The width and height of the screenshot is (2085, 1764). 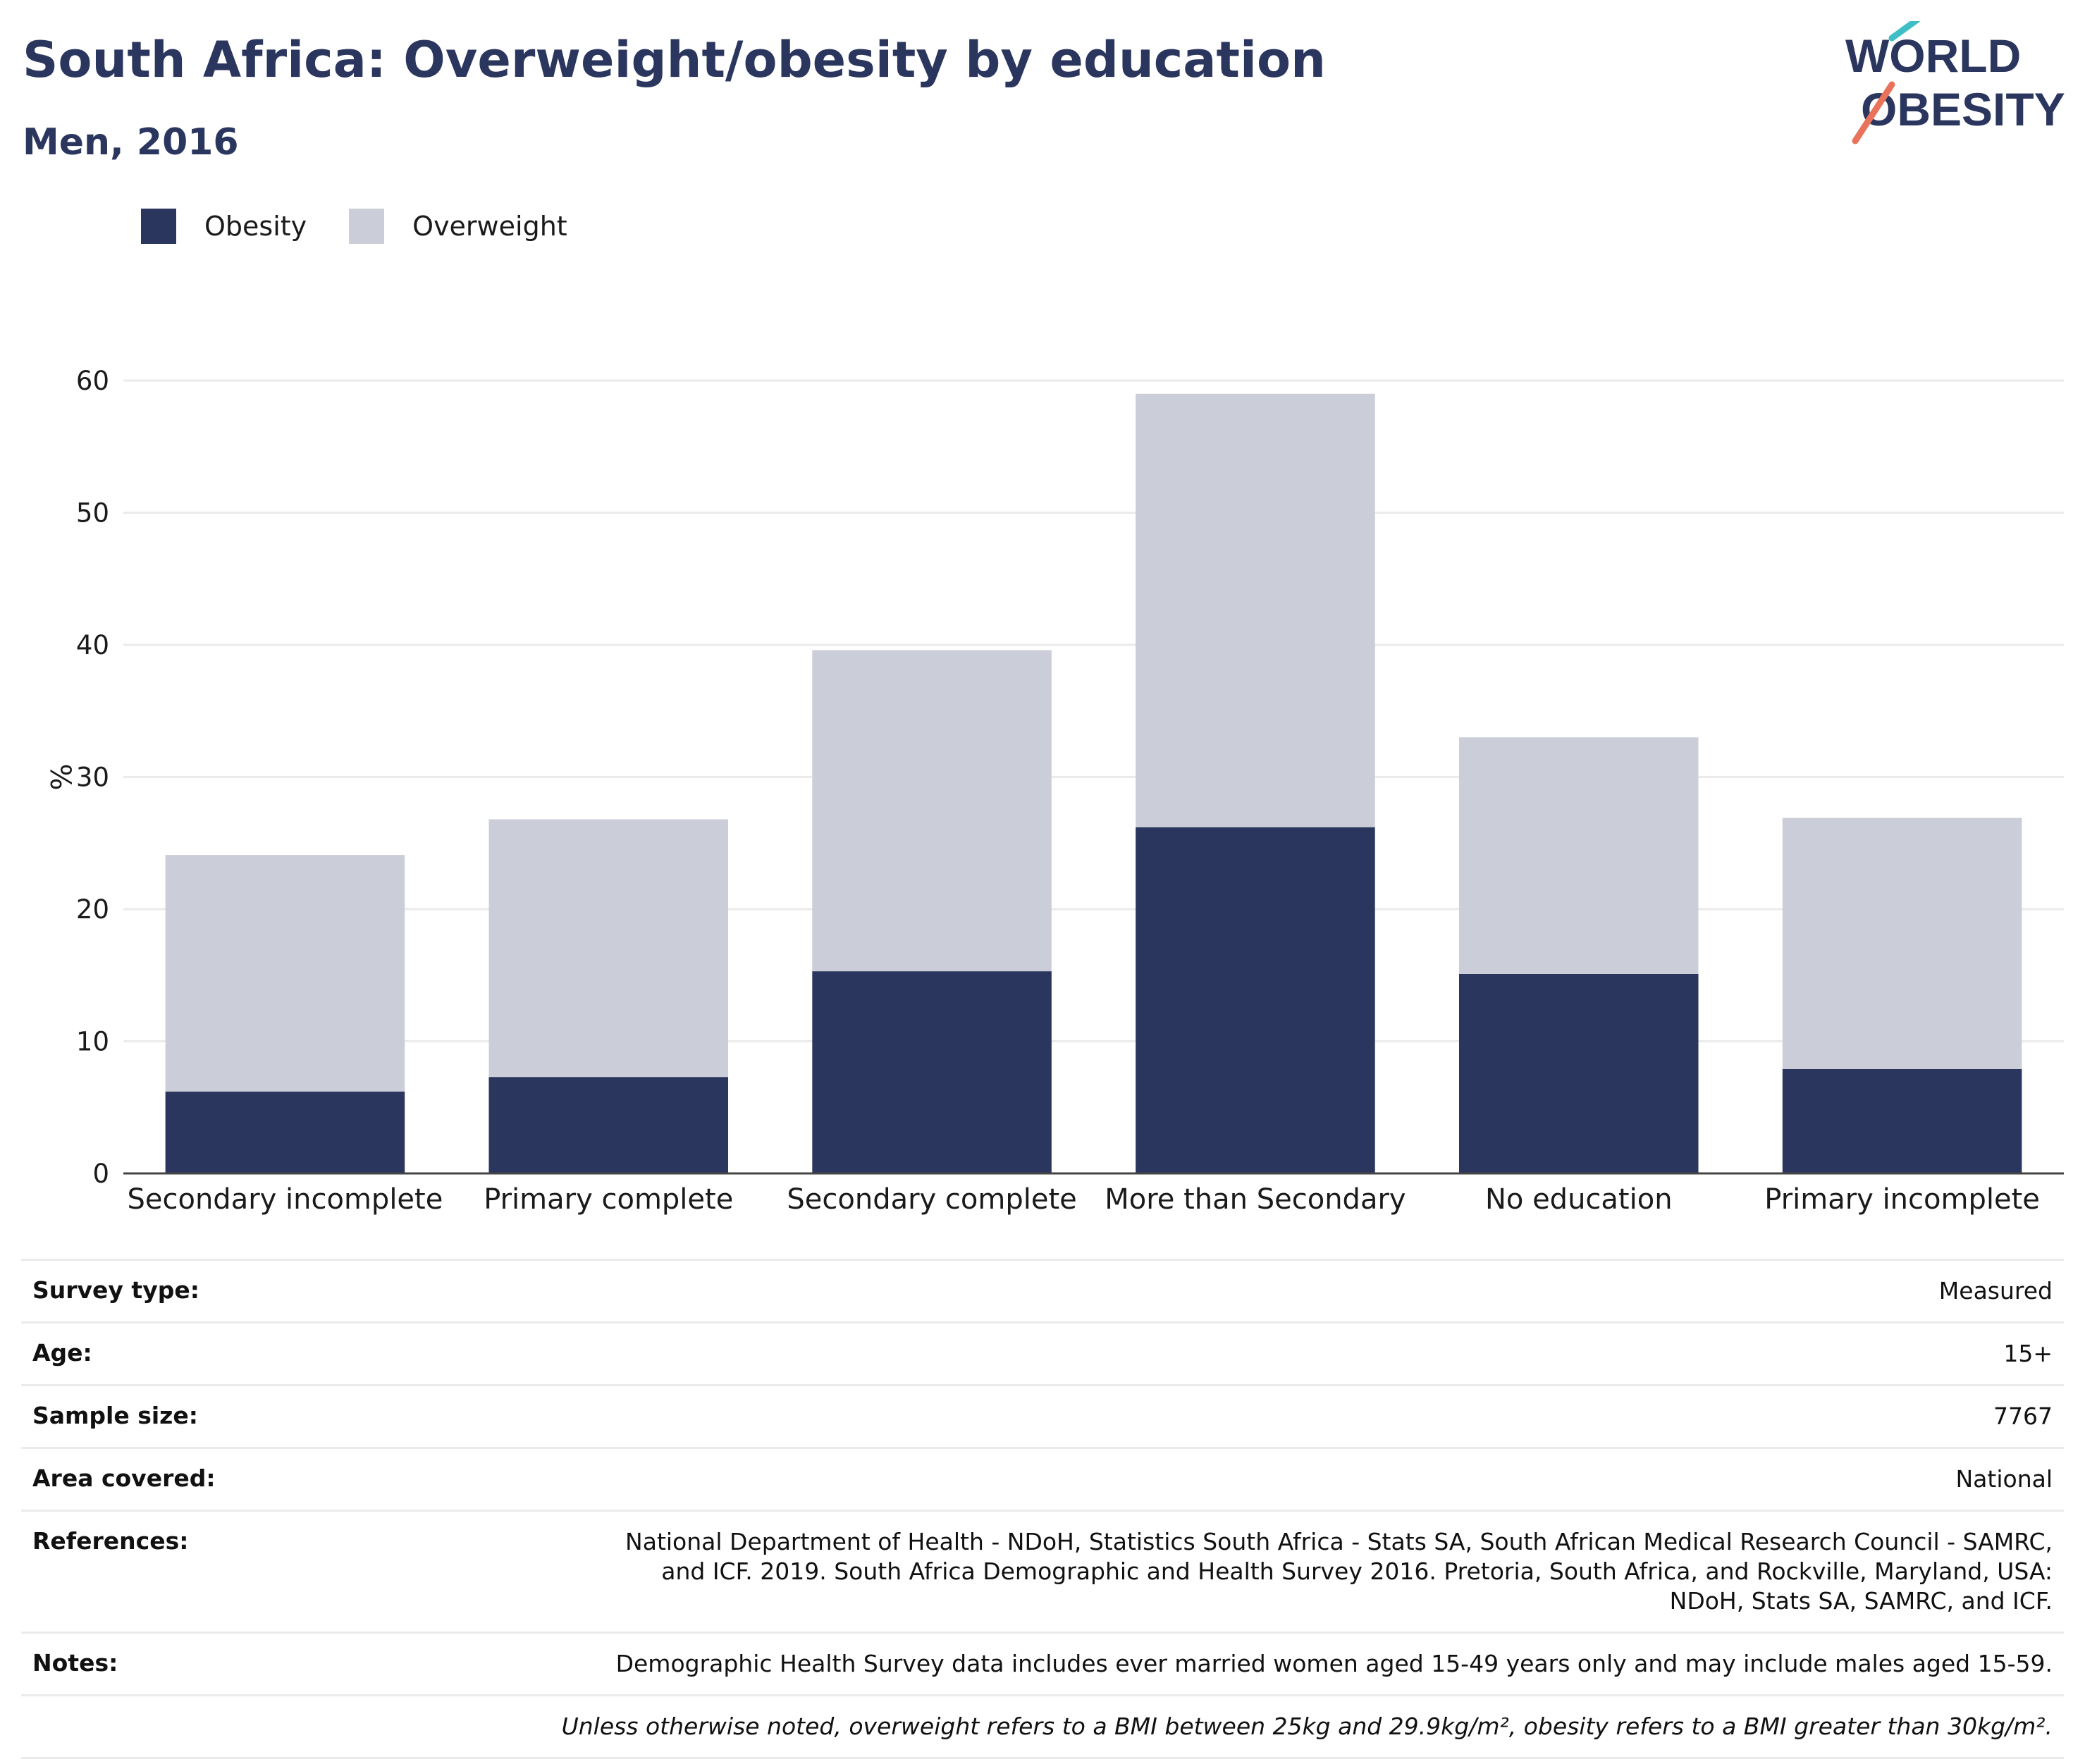 What do you see at coordinates (1579, 1199) in the screenshot?
I see `x-tick-label: No education` at bounding box center [1579, 1199].